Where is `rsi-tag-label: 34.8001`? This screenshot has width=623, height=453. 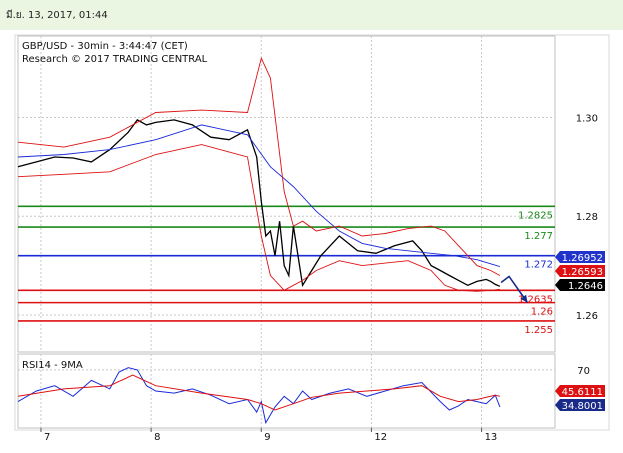
rsi-tag-label: 34.8001 is located at coordinates (582, 406).